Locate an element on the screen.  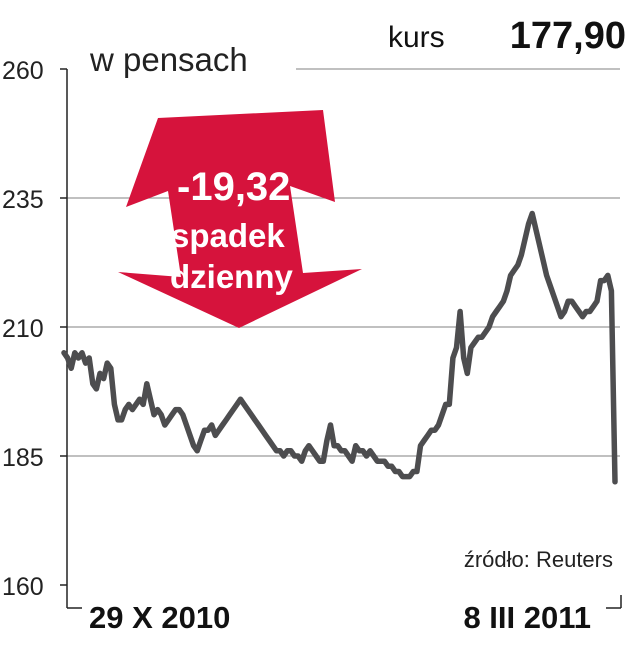
y-tick-label: 235 is located at coordinates (23, 200).